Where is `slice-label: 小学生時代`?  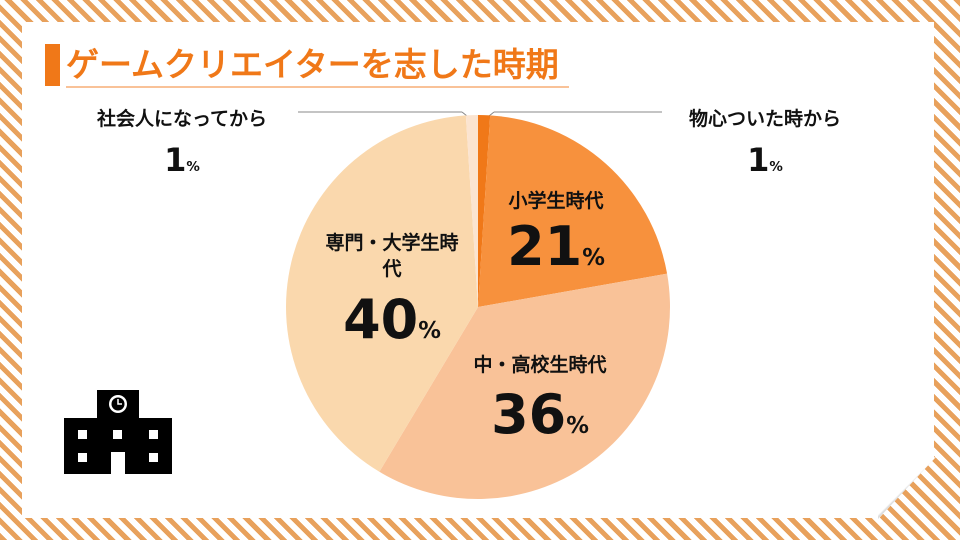 slice-label: 小学生時代 is located at coordinates (556, 201).